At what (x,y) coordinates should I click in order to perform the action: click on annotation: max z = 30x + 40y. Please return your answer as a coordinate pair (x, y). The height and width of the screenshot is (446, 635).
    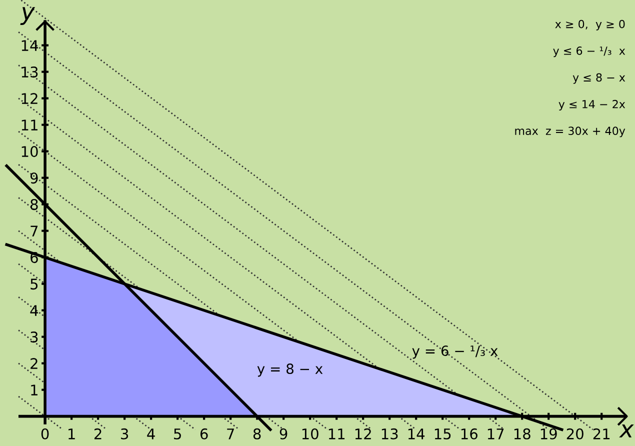
    Looking at the image, I should click on (570, 132).